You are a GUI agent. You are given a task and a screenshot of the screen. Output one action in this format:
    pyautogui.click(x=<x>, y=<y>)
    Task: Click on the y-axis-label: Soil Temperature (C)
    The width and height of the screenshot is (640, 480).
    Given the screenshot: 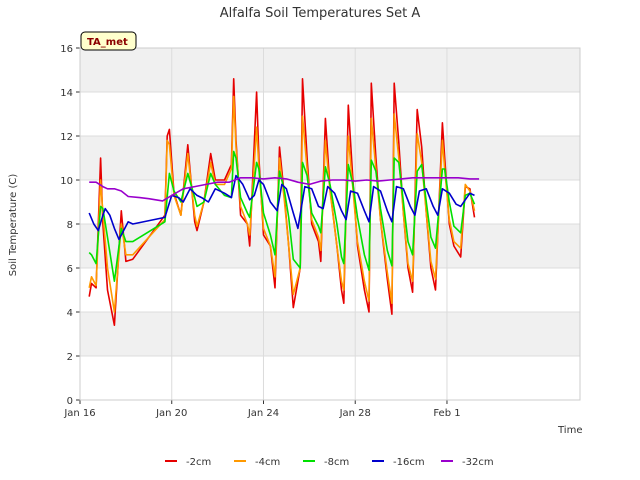 What is the action you would take?
    pyautogui.click(x=13, y=225)
    